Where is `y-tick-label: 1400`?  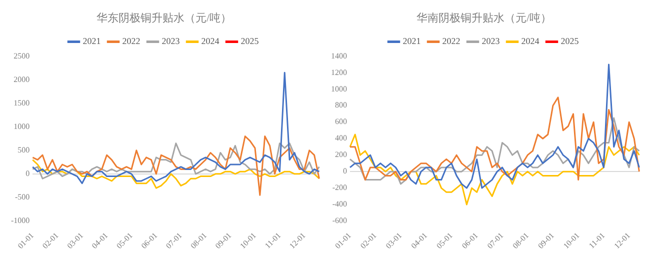
y-tick-label: 1400 is located at coordinates (339, 55).